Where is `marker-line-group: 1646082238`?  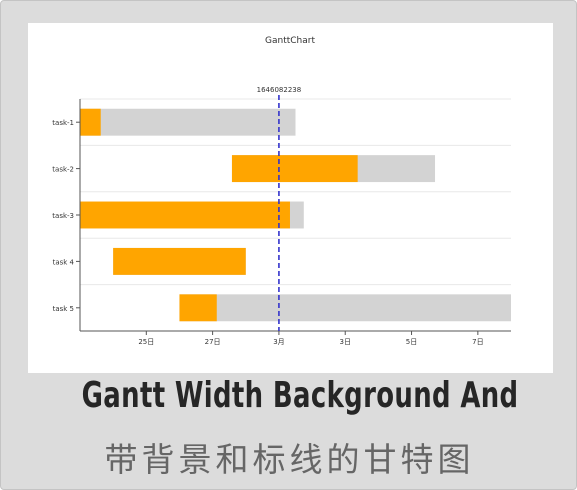 marker-line-group: 1646082238 is located at coordinates (279, 208).